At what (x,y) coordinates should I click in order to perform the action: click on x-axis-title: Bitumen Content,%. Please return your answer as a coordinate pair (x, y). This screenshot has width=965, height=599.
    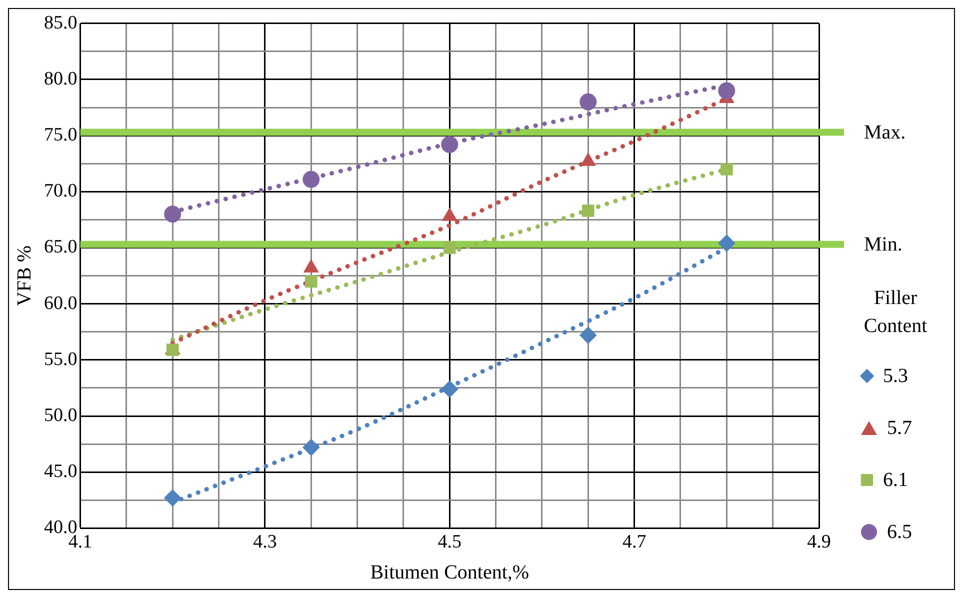
    Looking at the image, I should click on (450, 572).